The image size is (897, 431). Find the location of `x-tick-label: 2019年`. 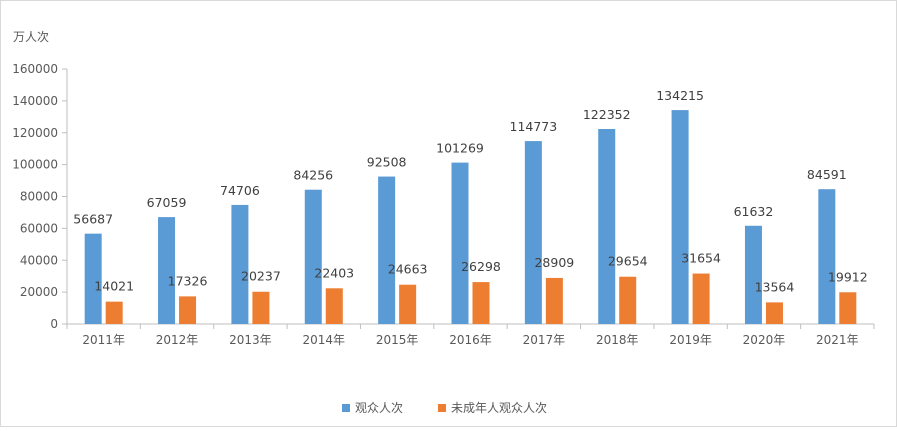

x-tick-label: 2019年 is located at coordinates (690, 340).